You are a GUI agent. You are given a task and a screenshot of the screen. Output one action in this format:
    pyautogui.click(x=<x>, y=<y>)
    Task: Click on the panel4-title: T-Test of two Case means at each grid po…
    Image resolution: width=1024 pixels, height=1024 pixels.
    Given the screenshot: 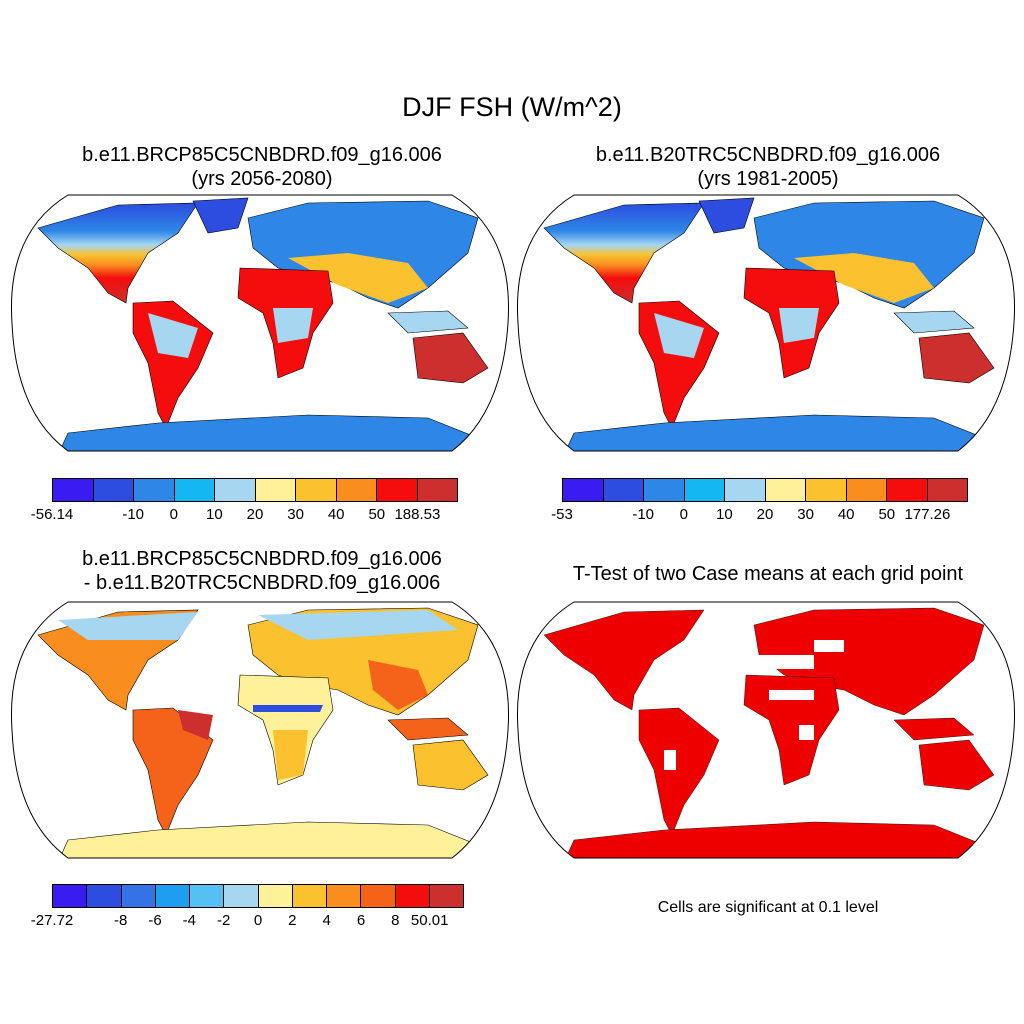 What is the action you would take?
    pyautogui.click(x=768, y=574)
    